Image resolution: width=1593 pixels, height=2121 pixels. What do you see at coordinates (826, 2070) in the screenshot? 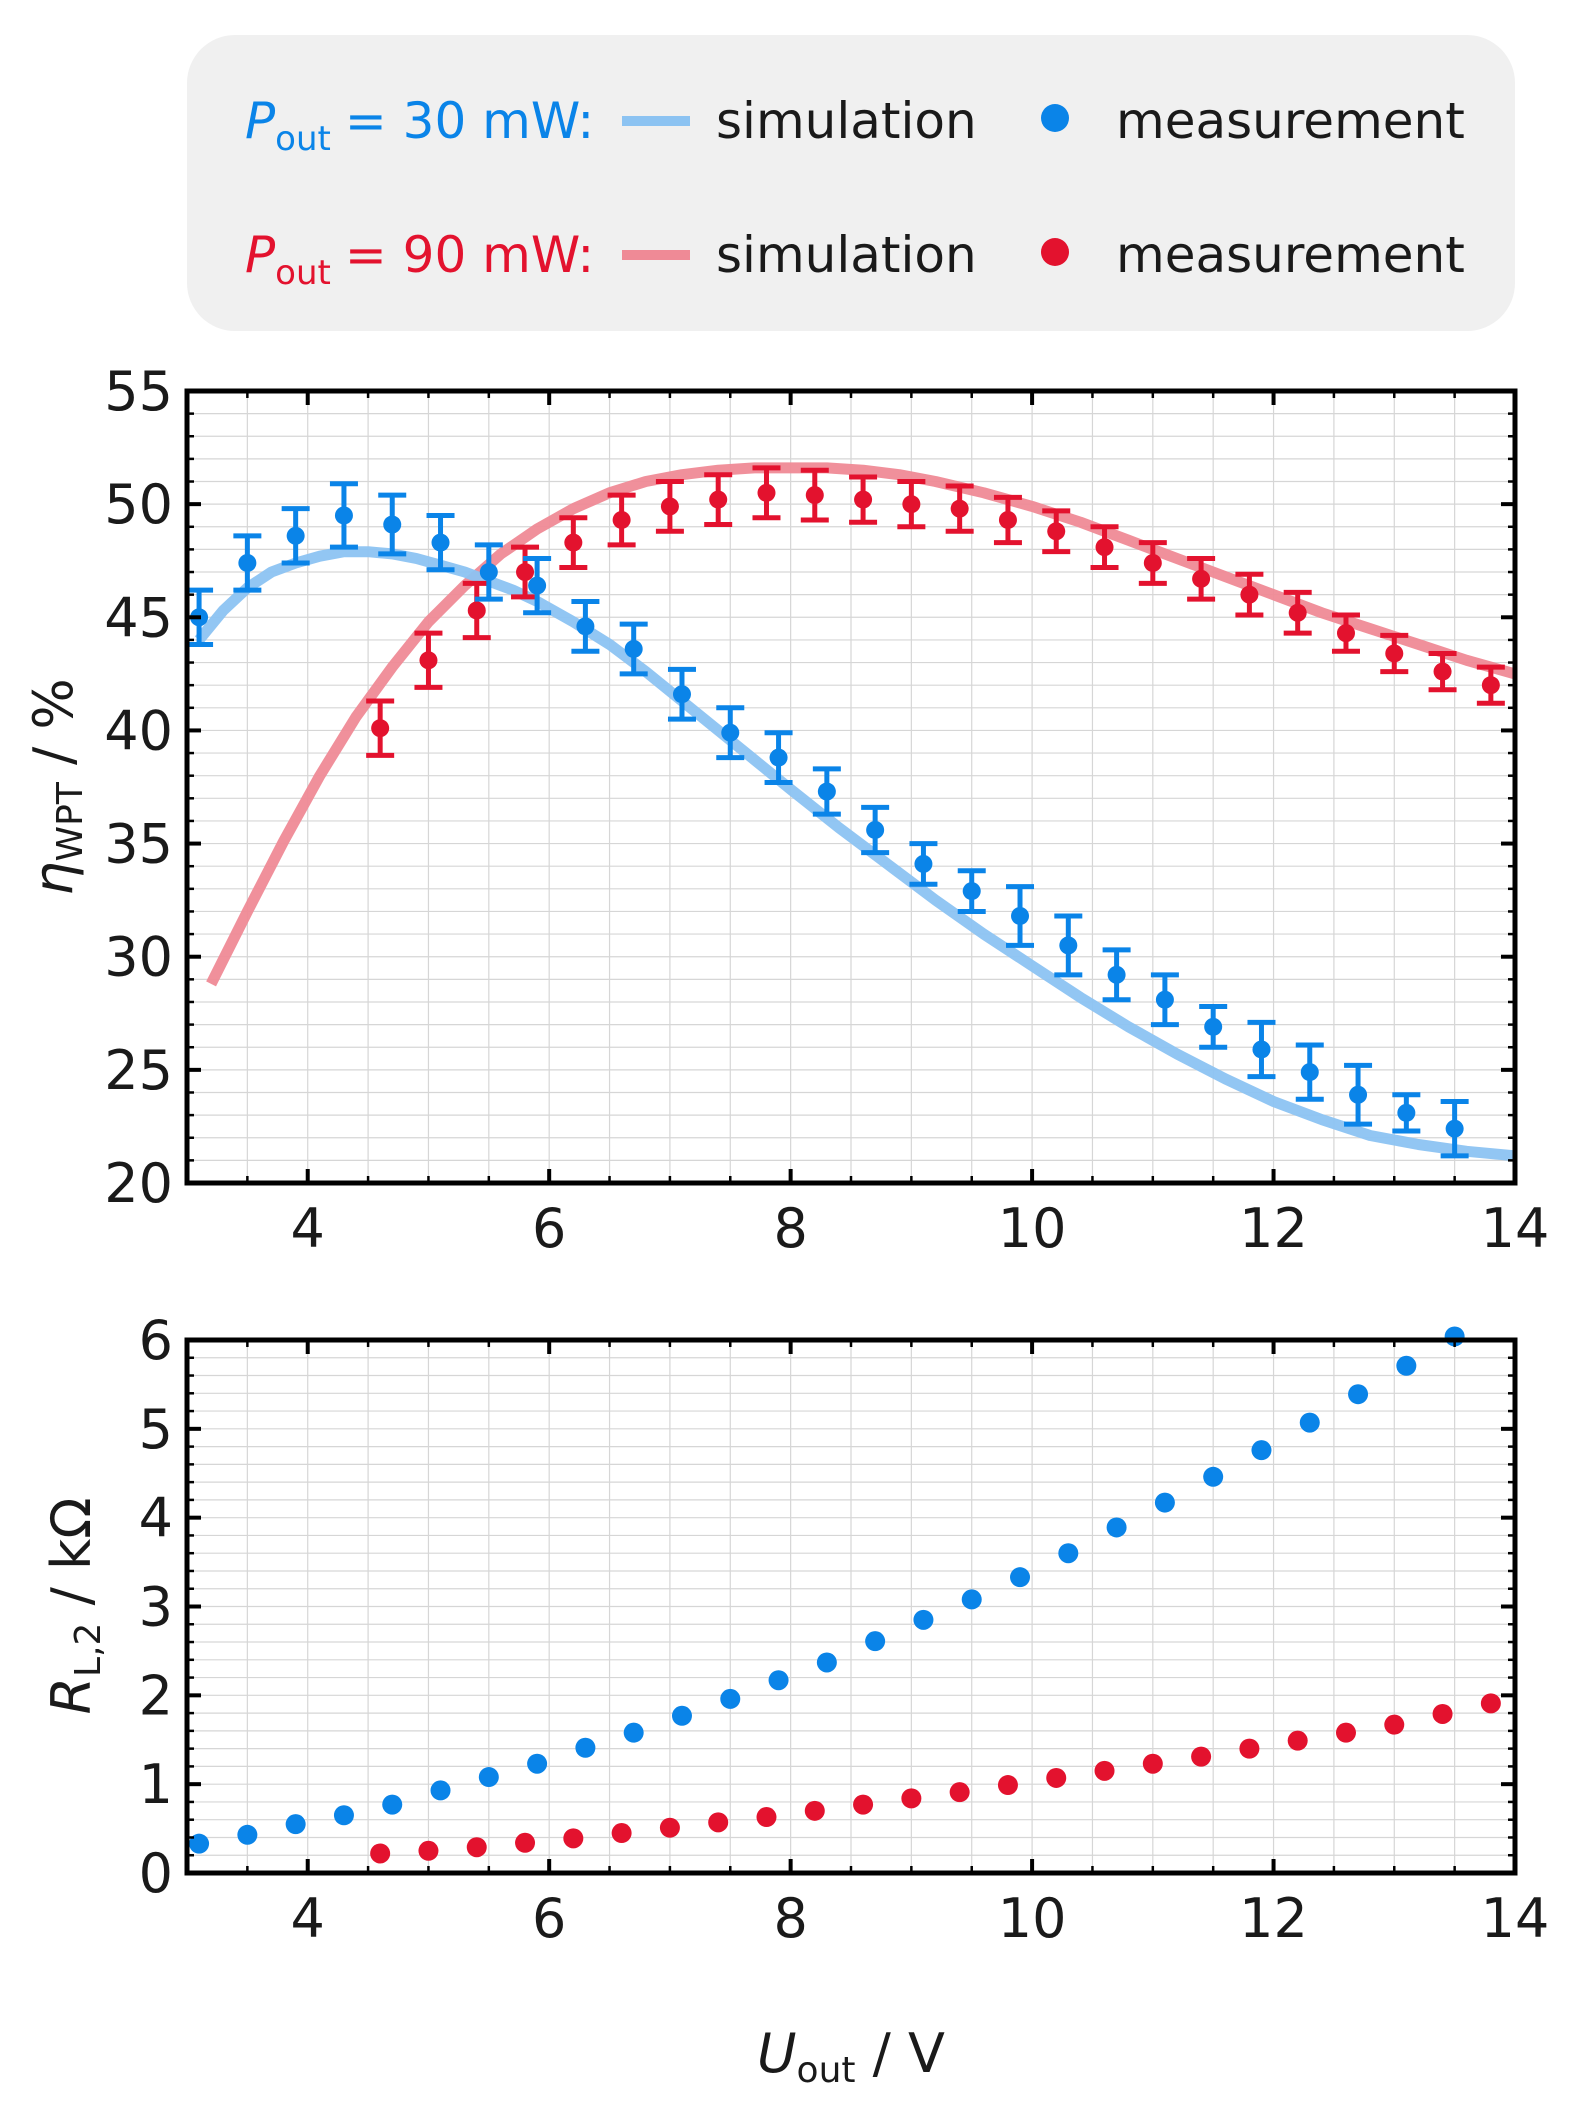
I see `x-axis-subscript: out` at bounding box center [826, 2070].